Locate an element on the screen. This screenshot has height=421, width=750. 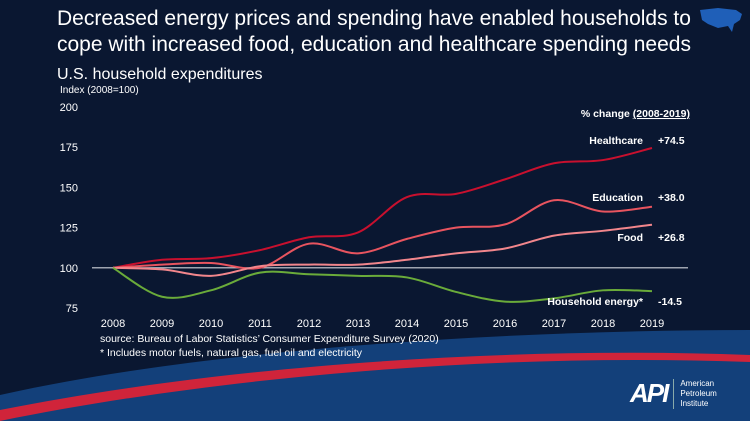
x-tick-label: 2018 is located at coordinates (603, 324).